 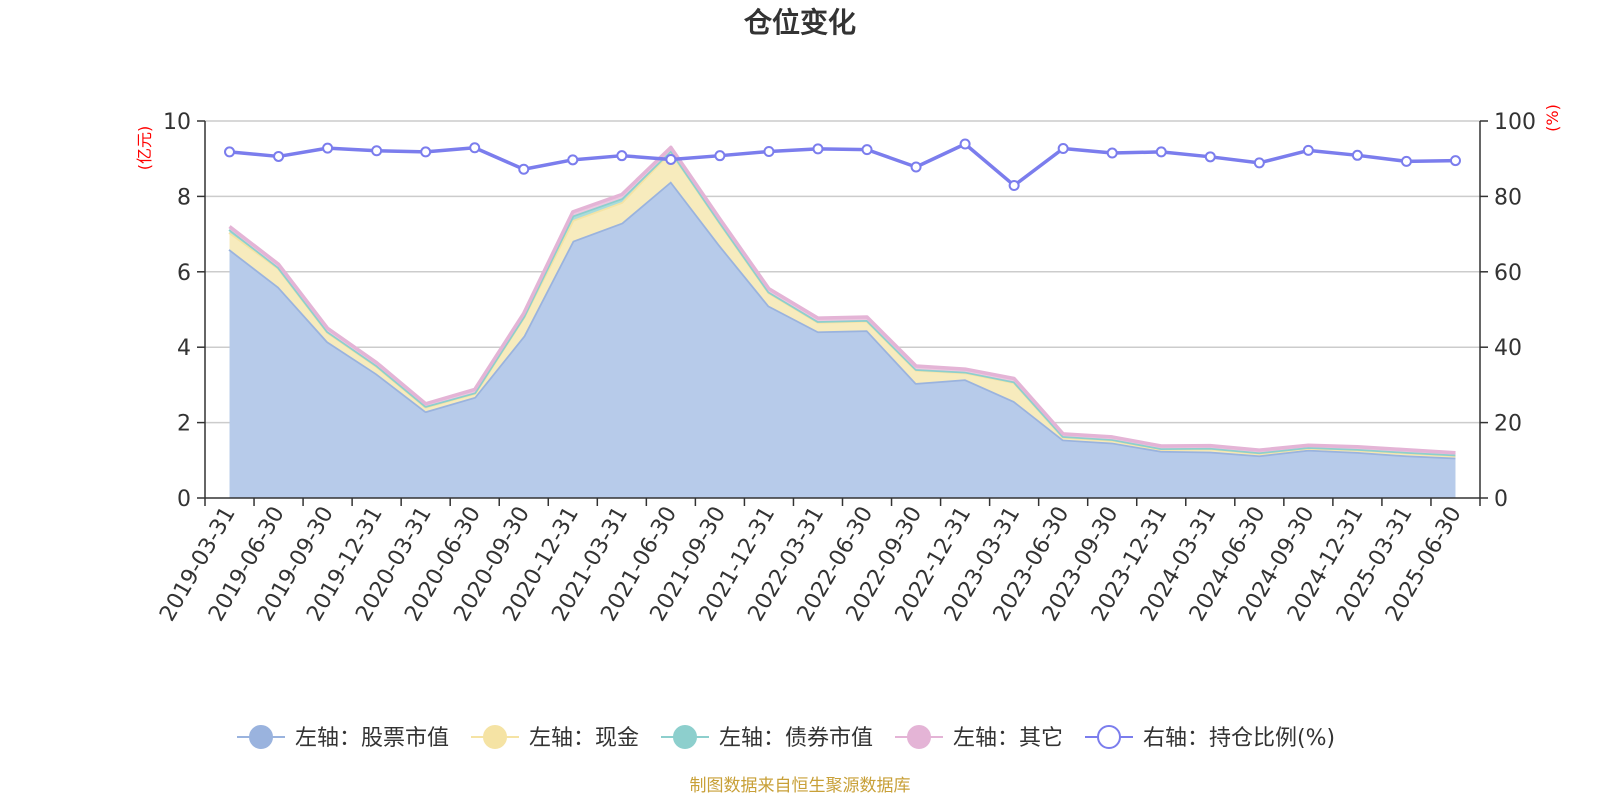 I want to click on legend-label: 右轴：持仓比例(%), so click(x=1239, y=738).